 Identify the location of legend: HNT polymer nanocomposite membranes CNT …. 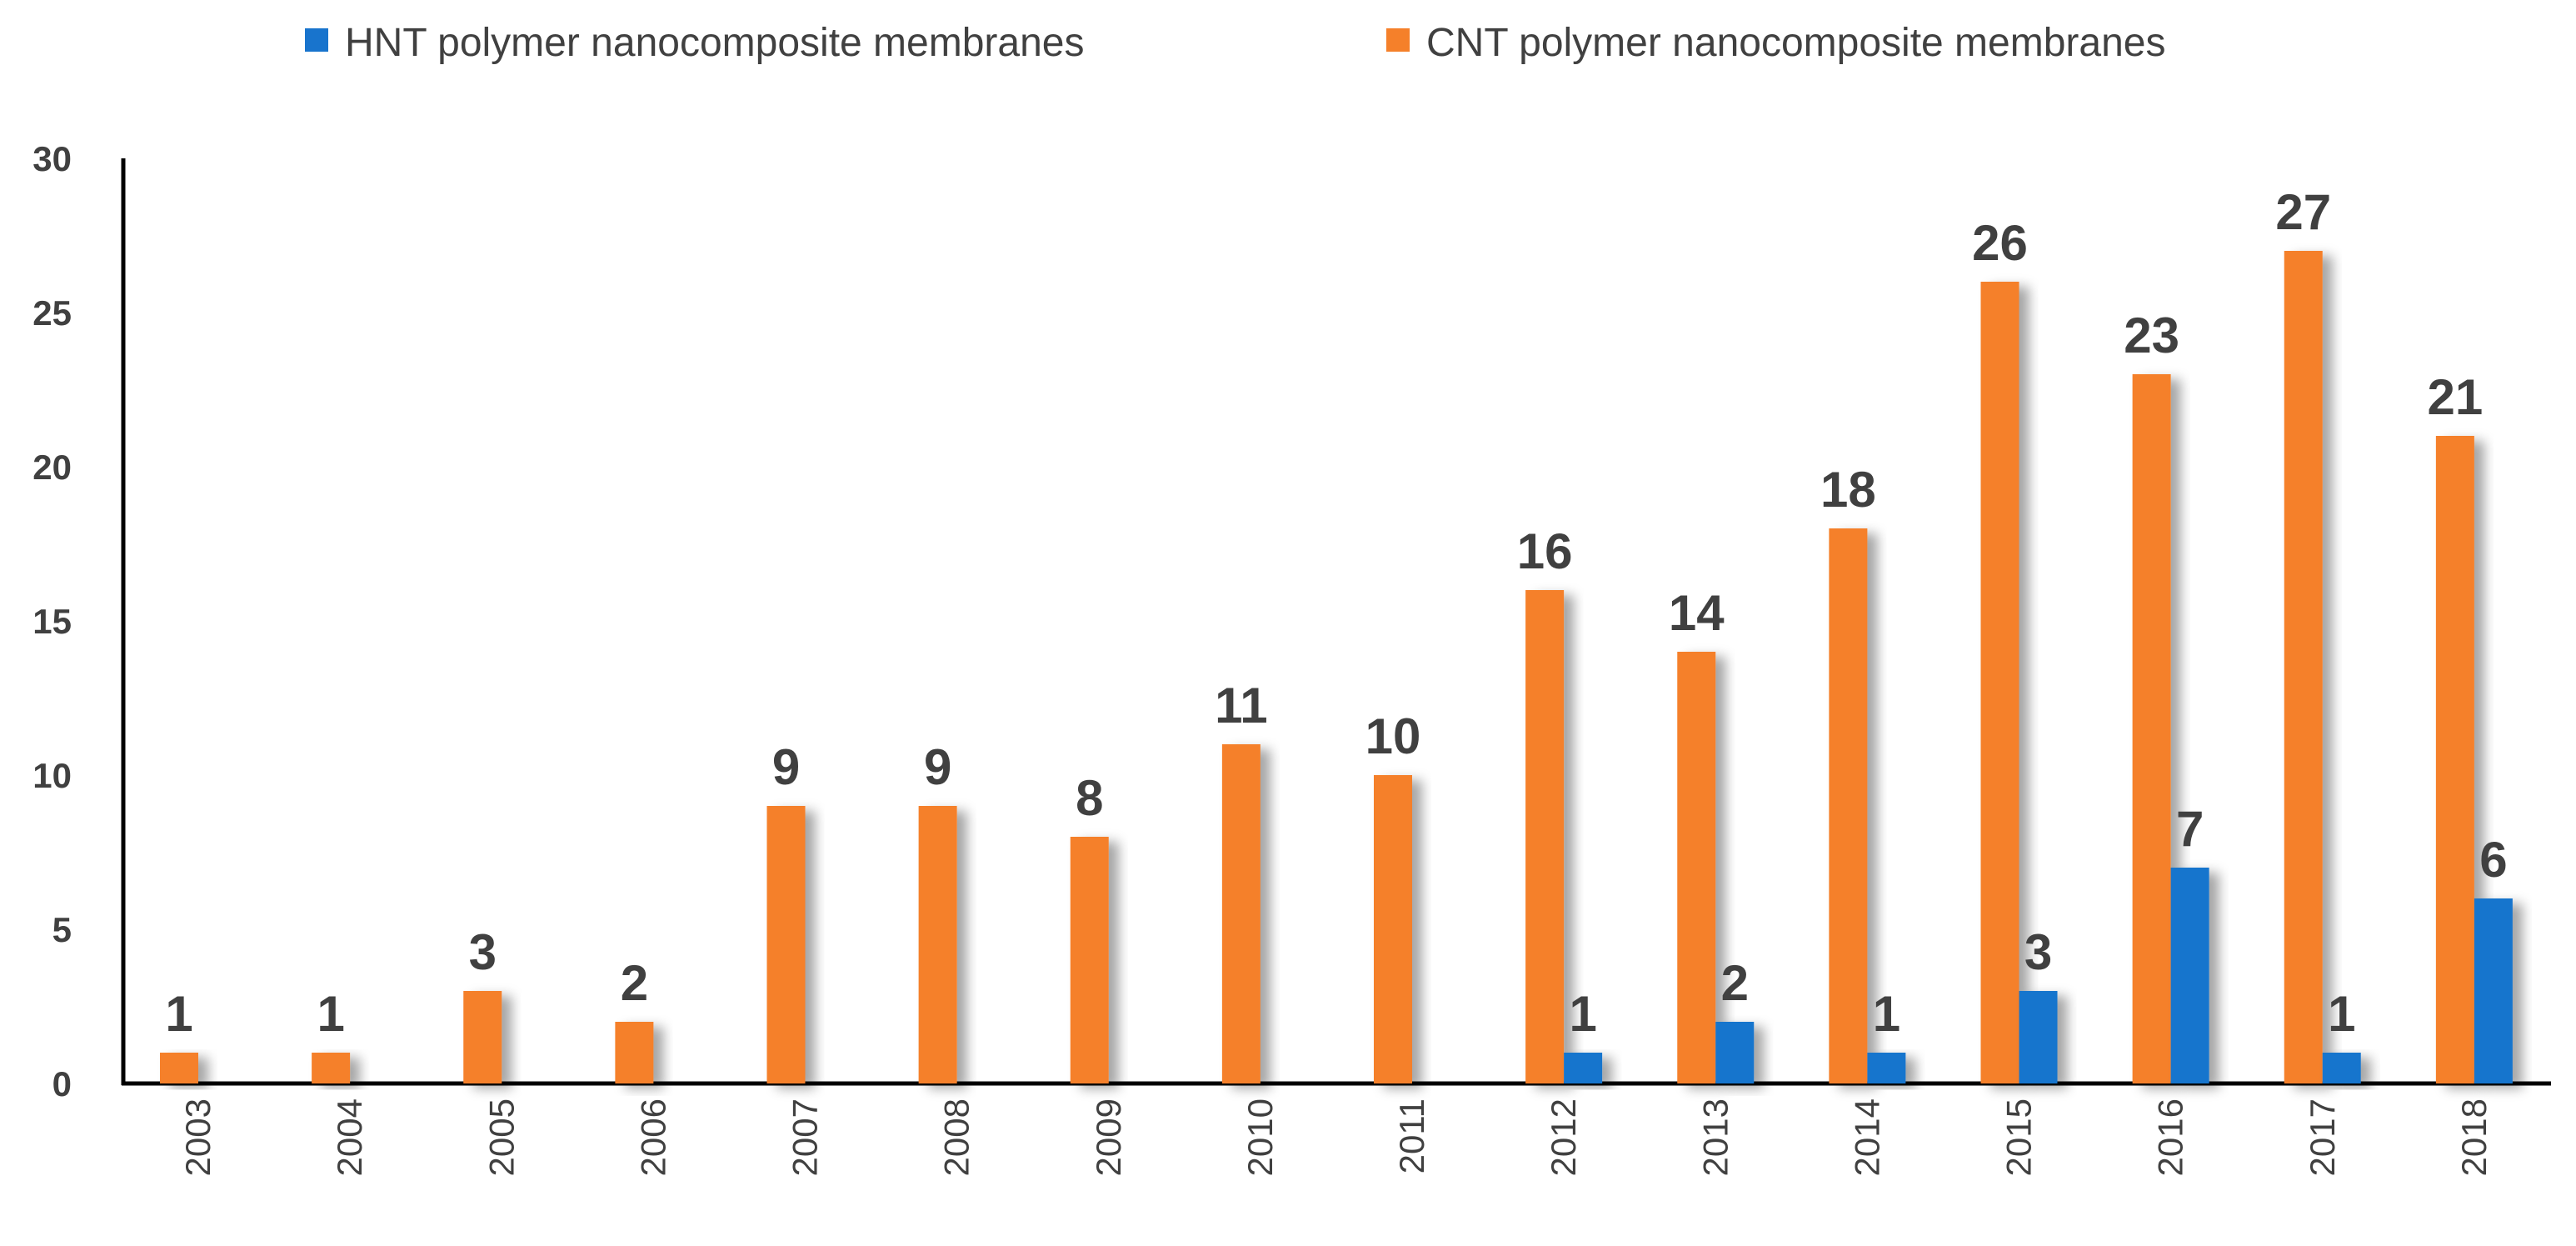
(1235, 43).